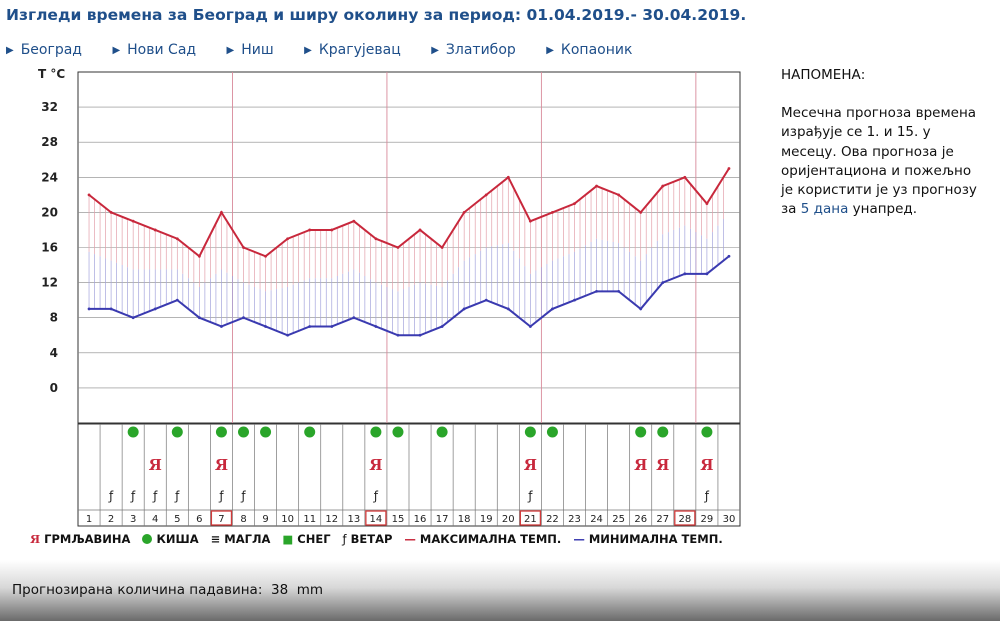  What do you see at coordinates (486, 519) in the screenshot?
I see `day-number-label: 19` at bounding box center [486, 519].